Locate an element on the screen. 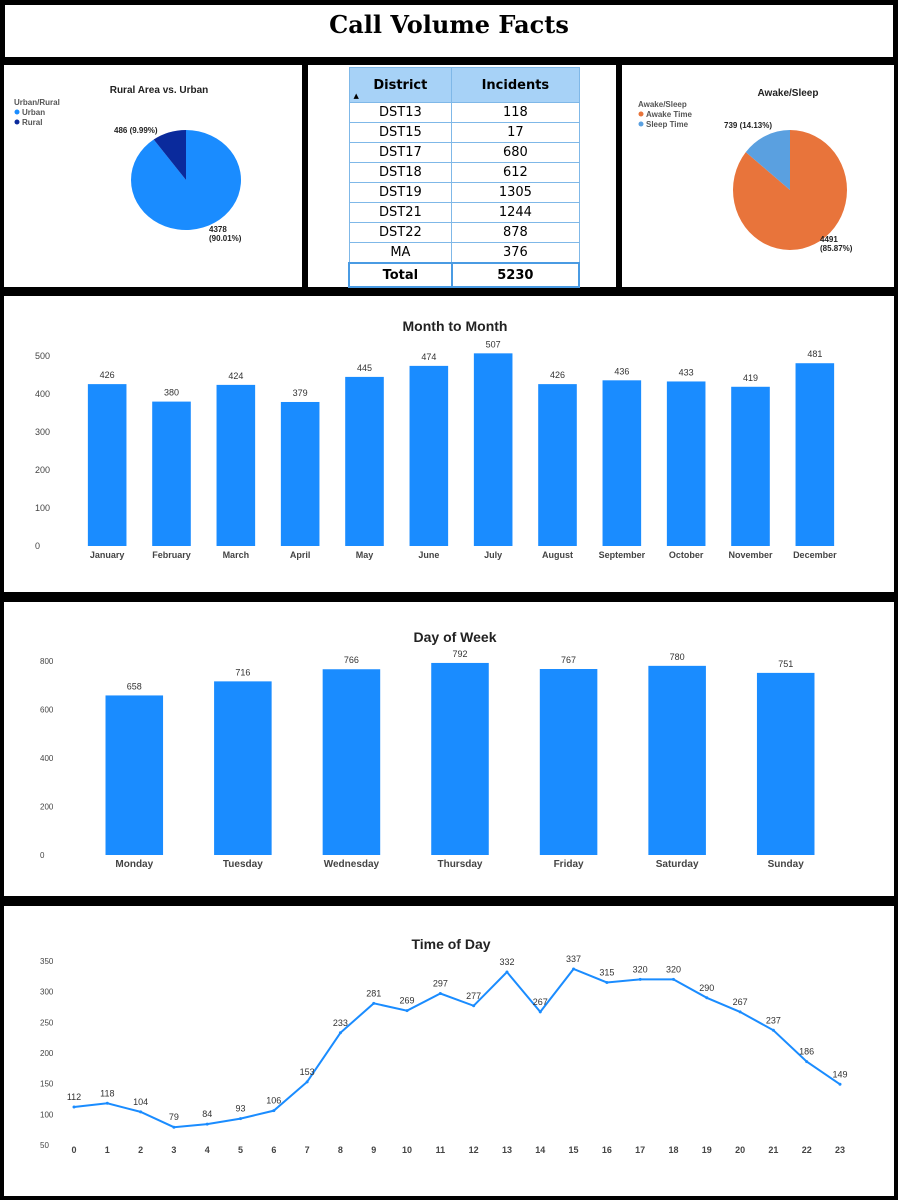 This screenshot has height=1200, width=898. data-label: 269 is located at coordinates (407, 1001).